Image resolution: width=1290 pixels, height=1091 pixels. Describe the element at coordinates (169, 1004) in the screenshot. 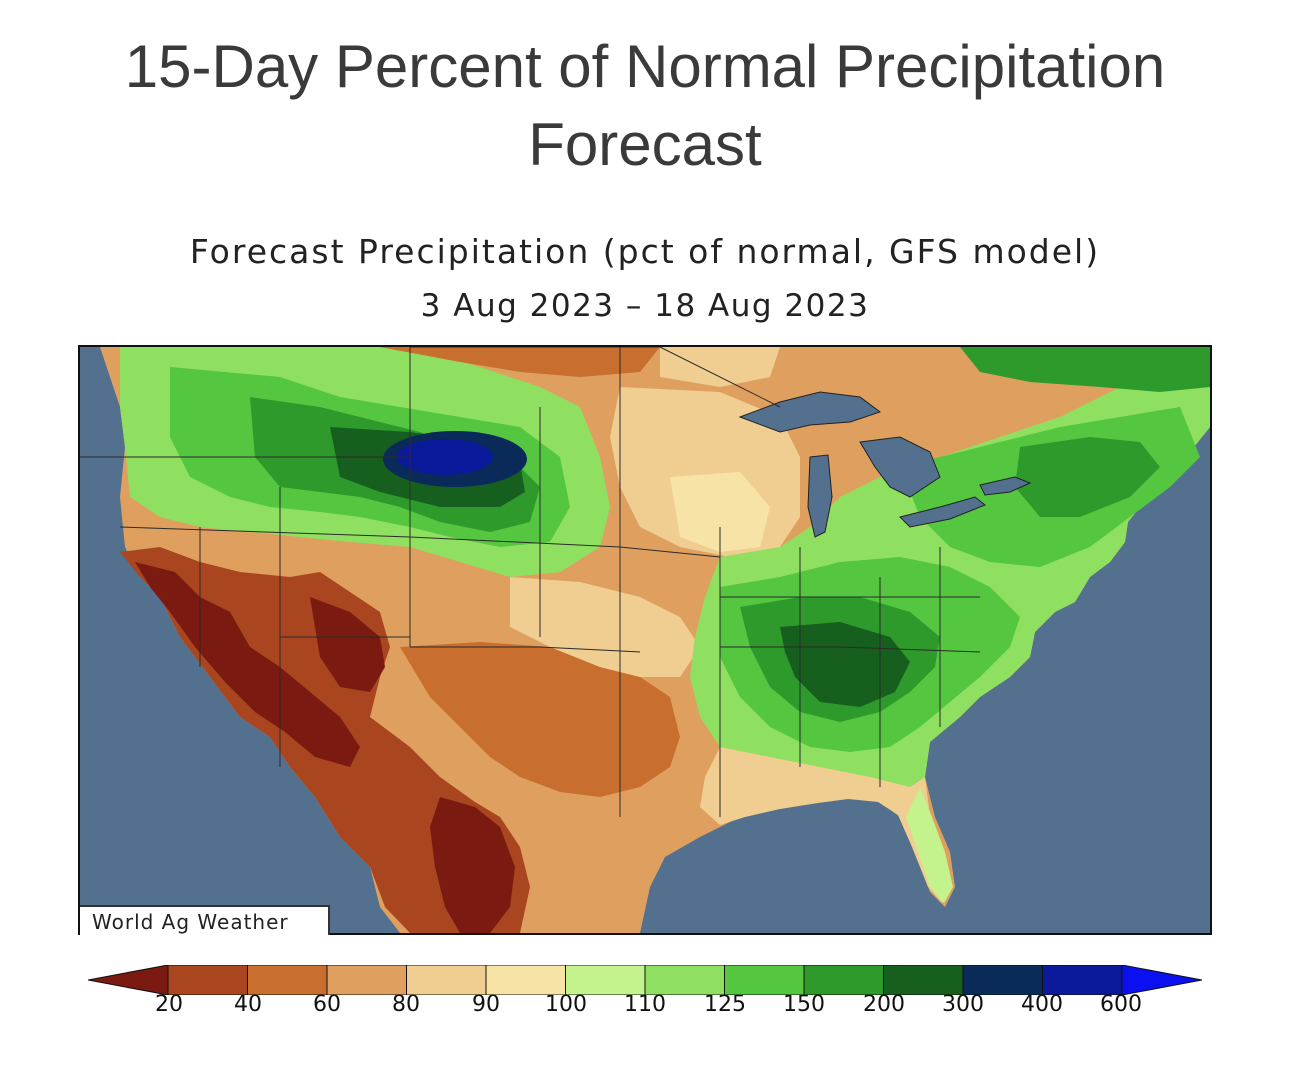

I see `legend-label: 20` at that location.